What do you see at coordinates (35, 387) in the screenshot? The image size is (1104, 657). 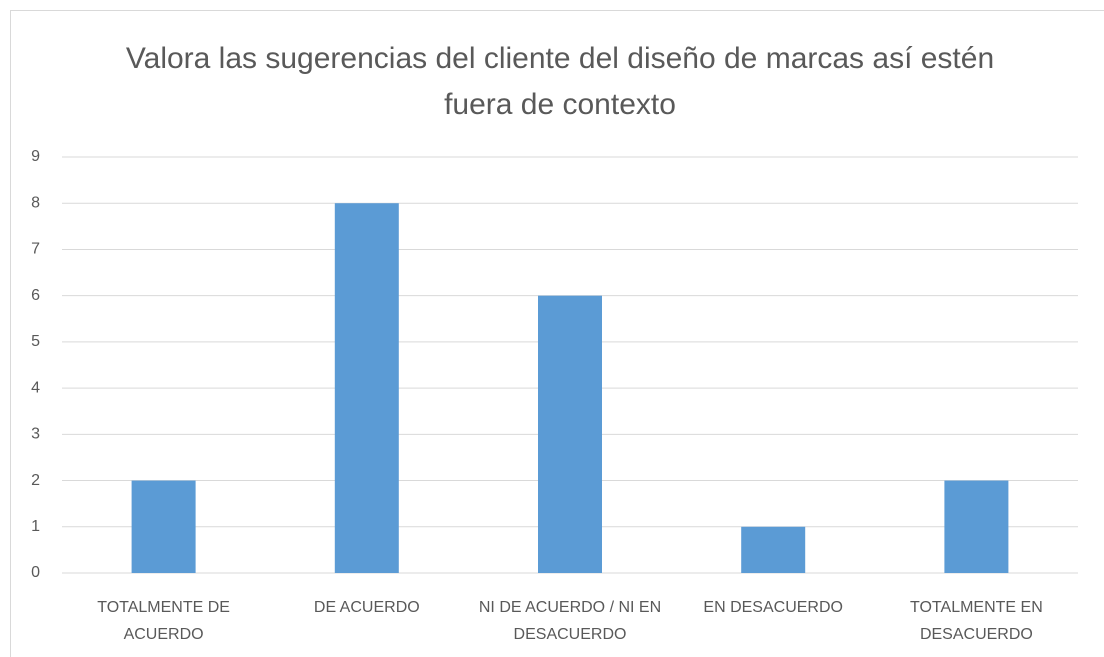 I see `y-tick-label: 4` at bounding box center [35, 387].